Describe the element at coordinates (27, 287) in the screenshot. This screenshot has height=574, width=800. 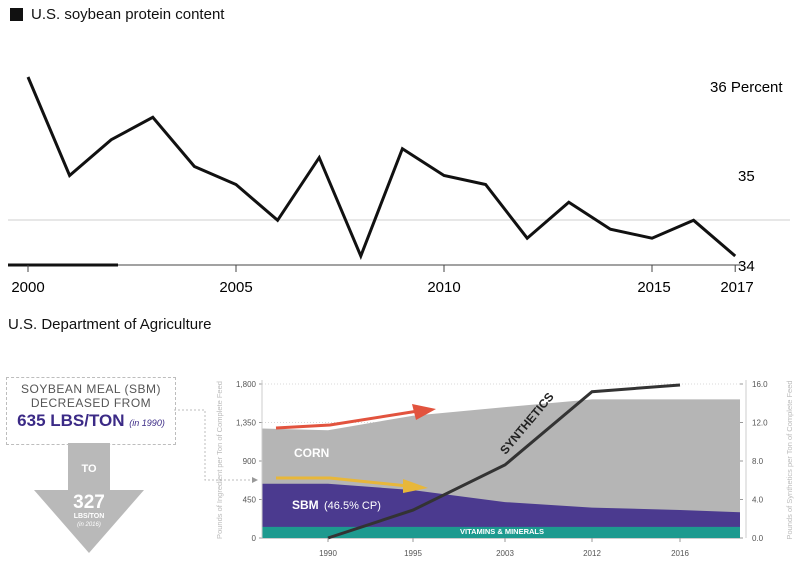
I see `x-tick-label-2000: 2000` at that location.